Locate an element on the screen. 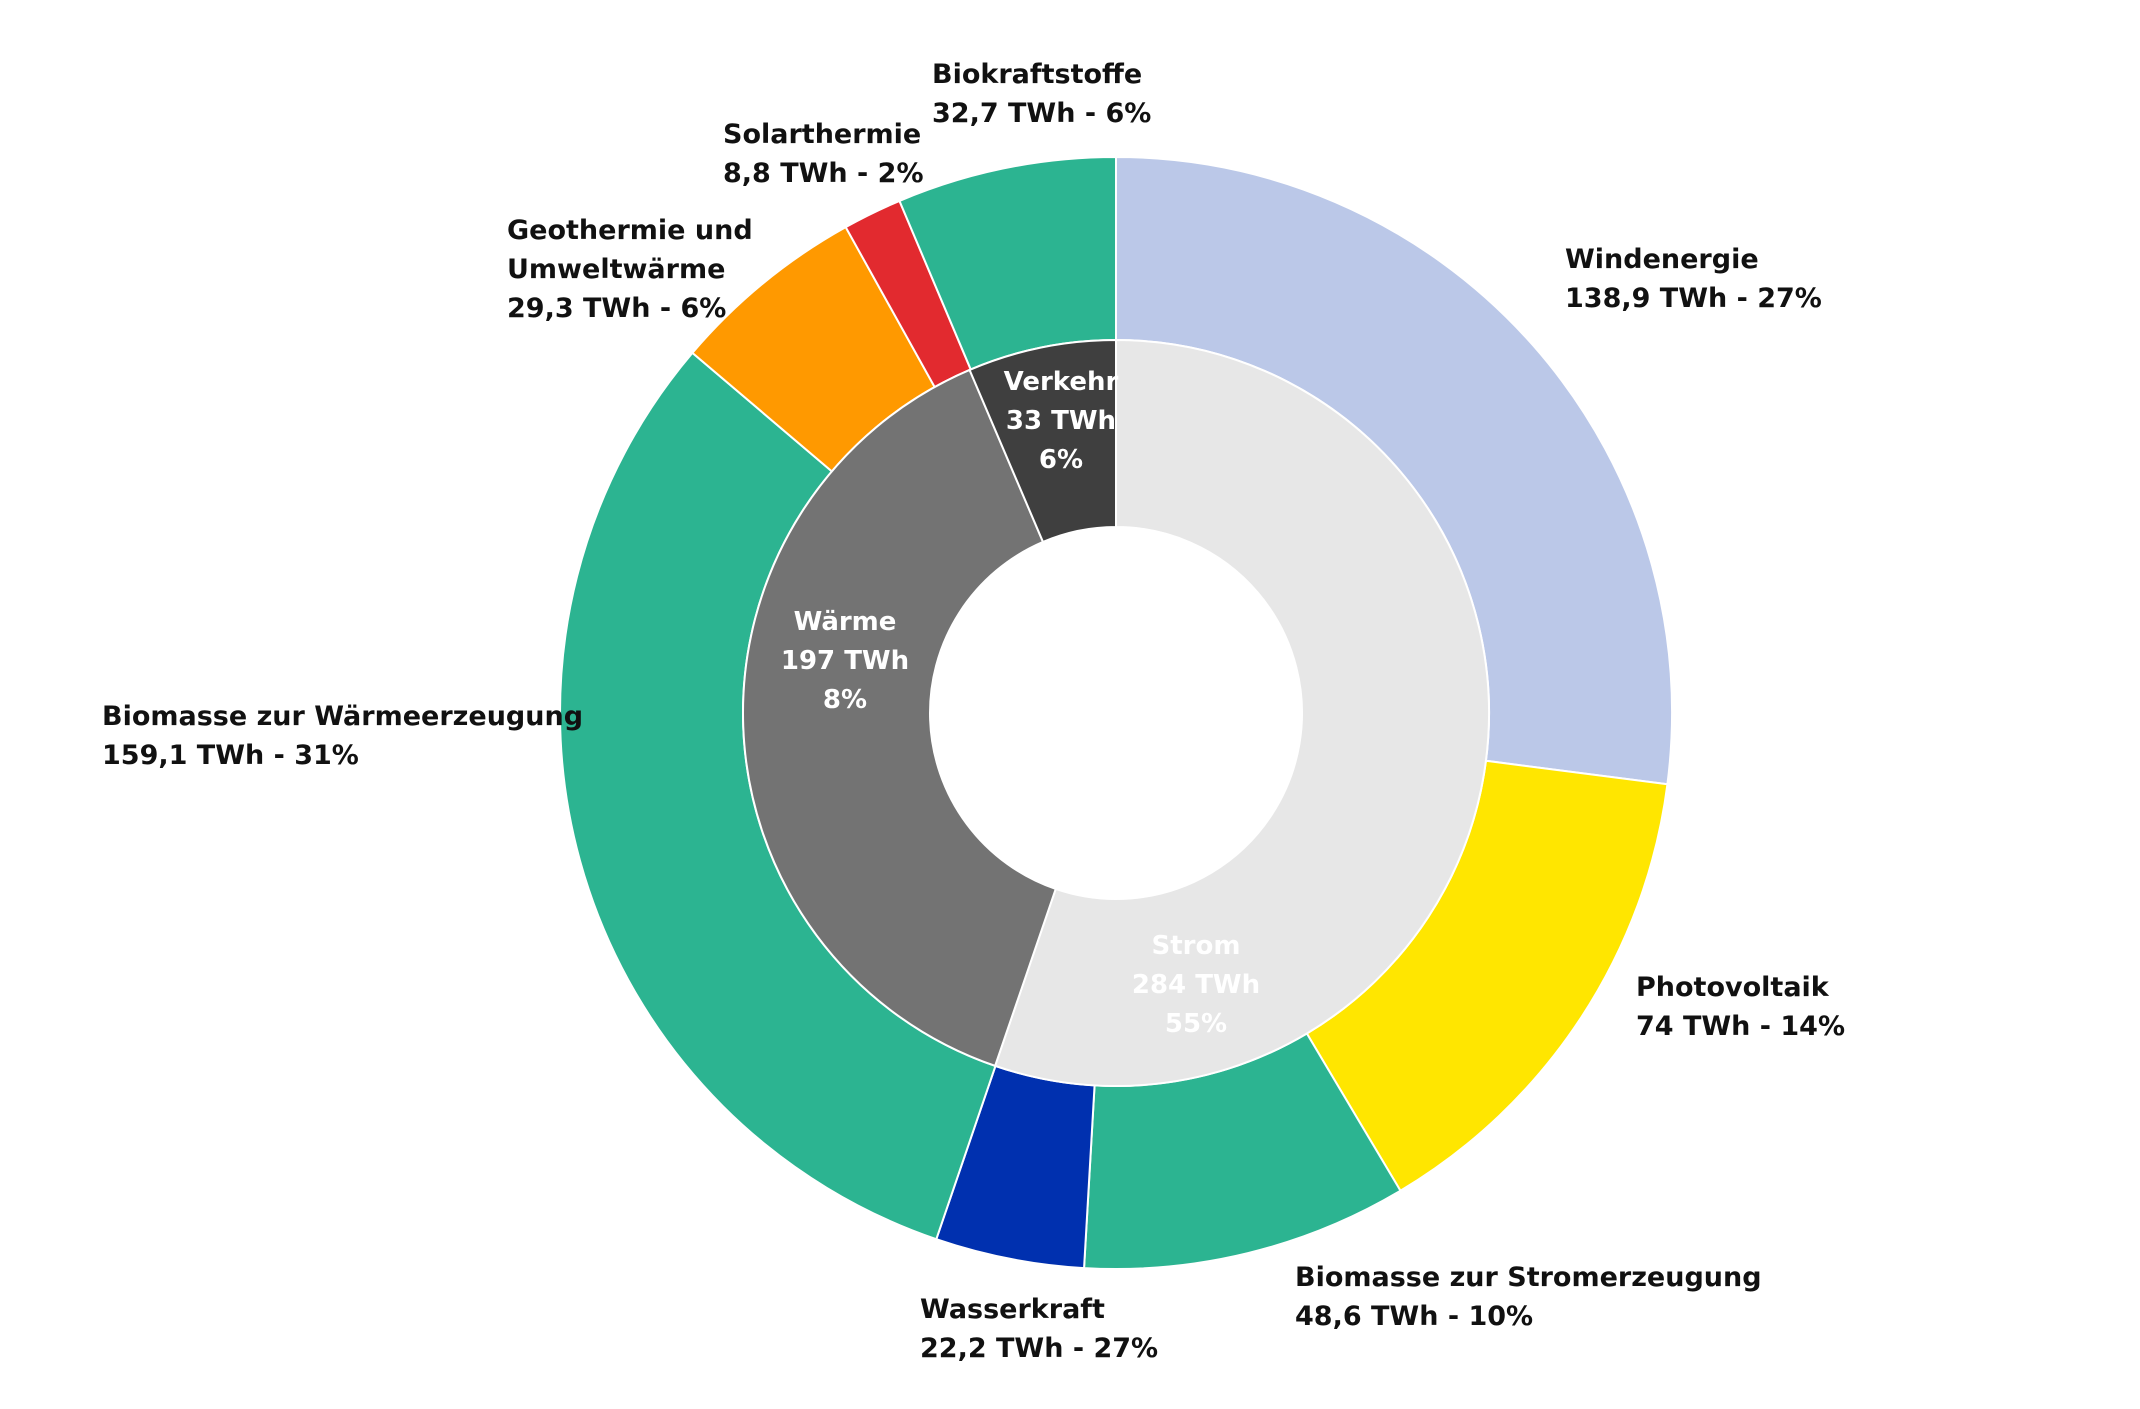  outer-name-photovoltaik: Photovoltaik is located at coordinates (1733, 987).